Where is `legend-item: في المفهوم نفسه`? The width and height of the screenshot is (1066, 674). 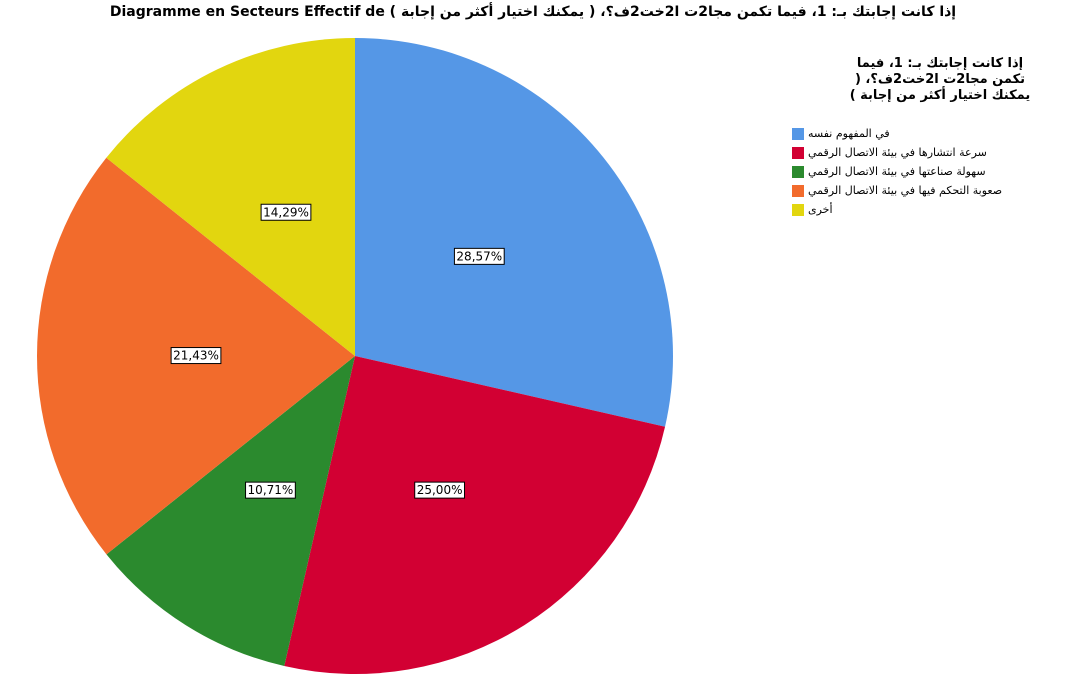
legend-item: في المفهوم نفسه is located at coordinates (897, 133).